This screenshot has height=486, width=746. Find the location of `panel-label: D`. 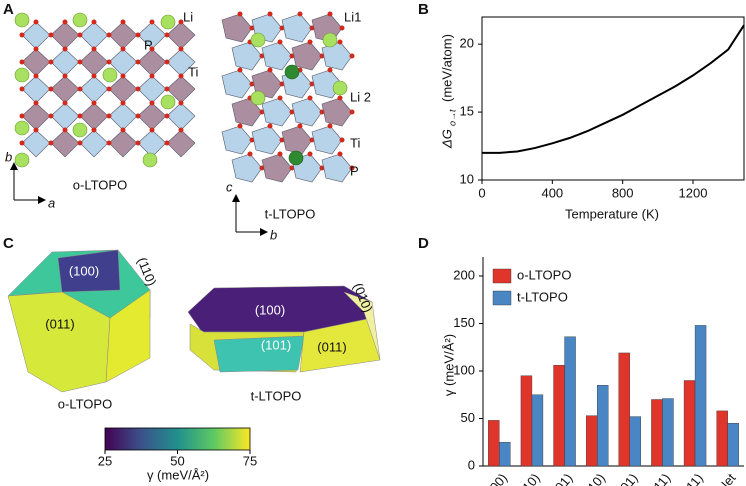

panel-label: D is located at coordinates (423, 243).